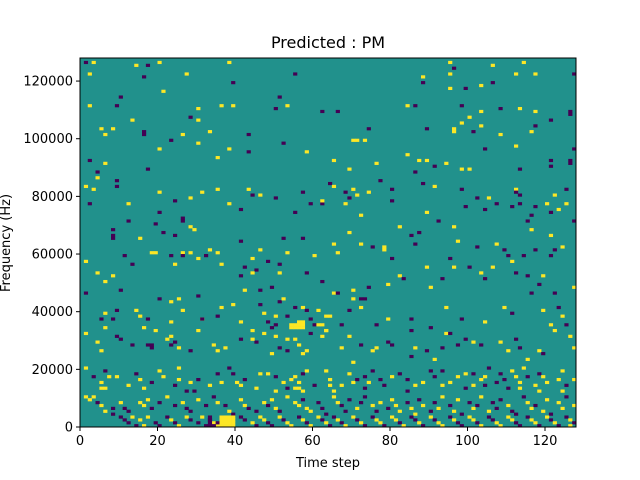 The image size is (640, 480). What do you see at coordinates (327, 463) in the screenshot?
I see `x-axis-label: Time step` at bounding box center [327, 463].